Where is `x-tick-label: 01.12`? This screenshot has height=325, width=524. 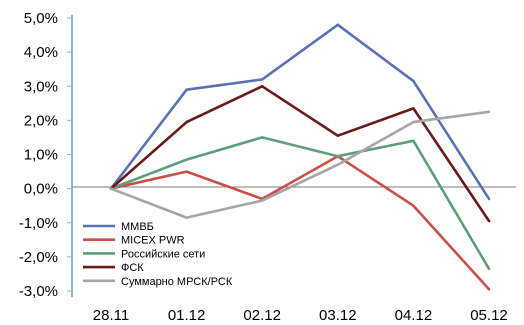
x-tick-label: 01.12 is located at coordinates (187, 315).